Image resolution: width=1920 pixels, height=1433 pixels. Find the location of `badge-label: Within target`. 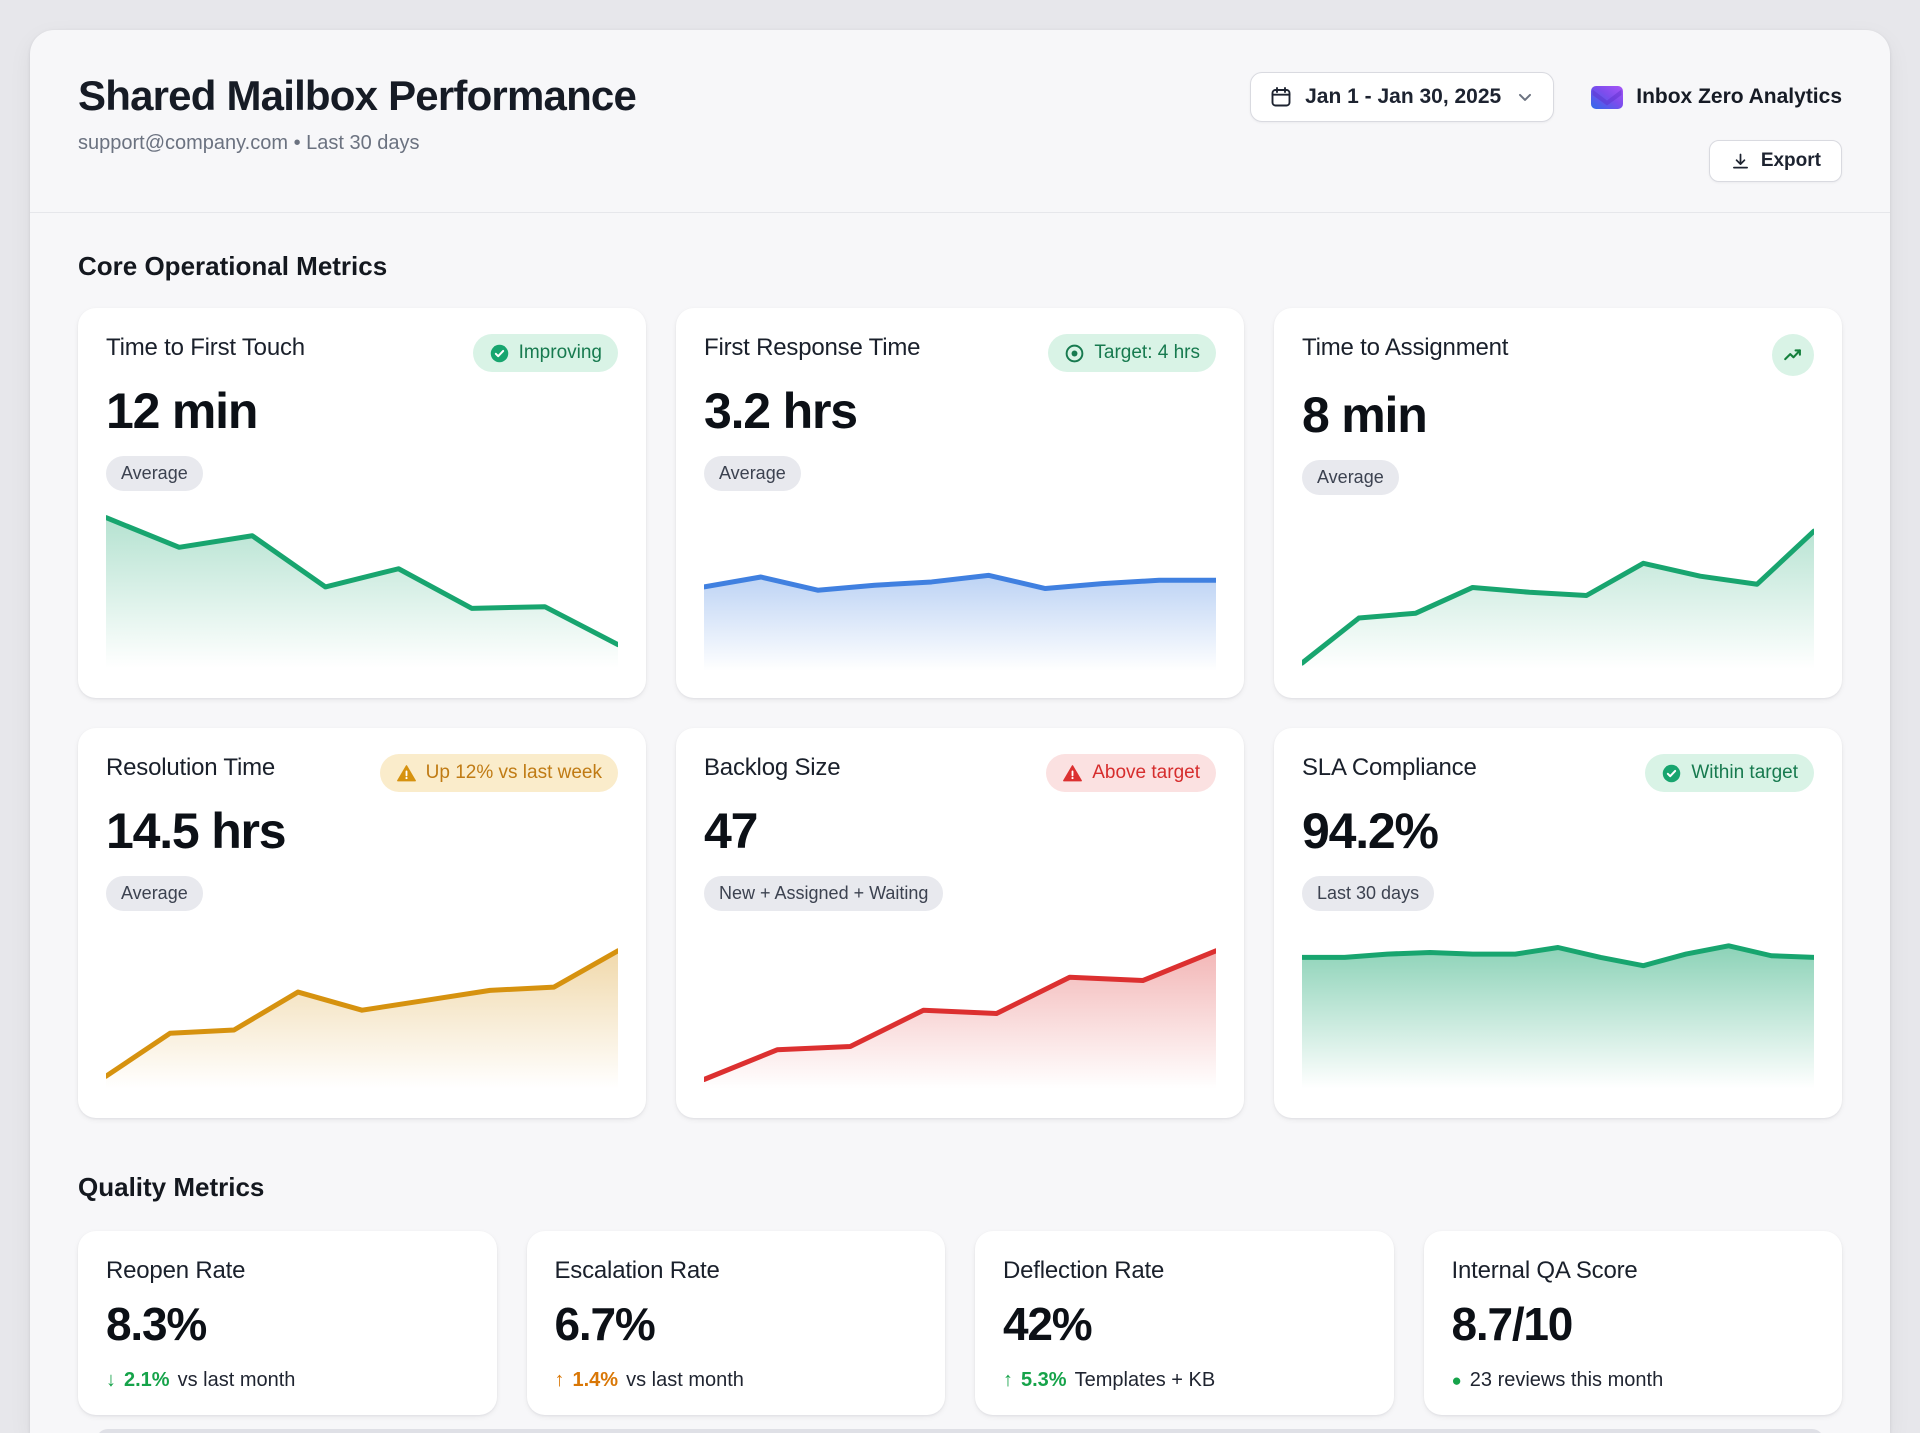

badge-label: Within target is located at coordinates (1744, 772).